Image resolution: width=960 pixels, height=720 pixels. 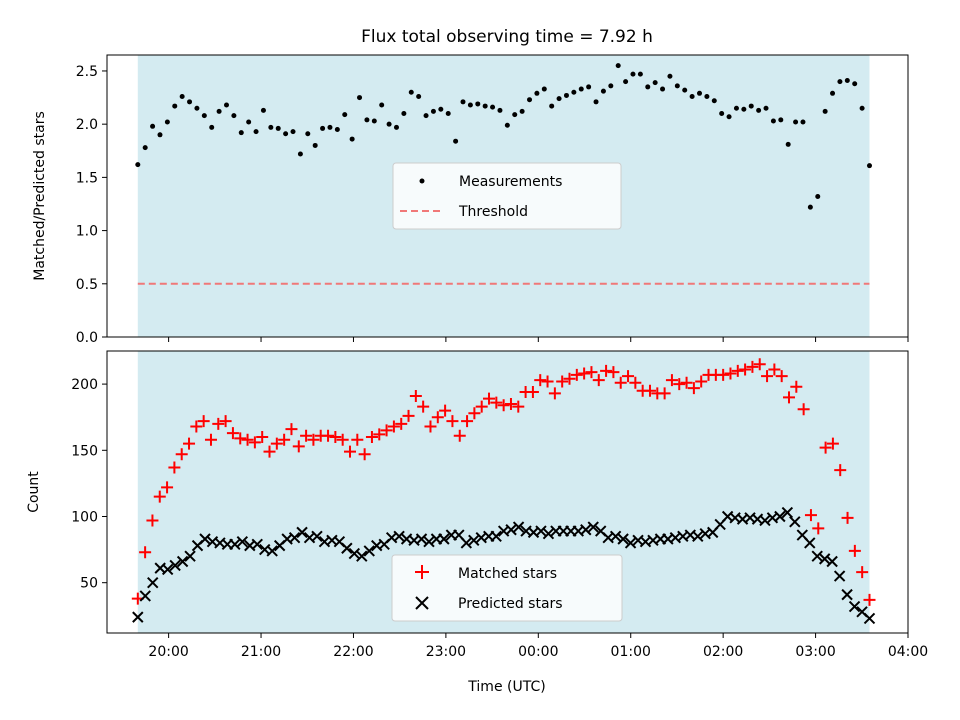 I want to click on top-y-axis-label: Matched/Predicted stars, so click(x=40, y=196).